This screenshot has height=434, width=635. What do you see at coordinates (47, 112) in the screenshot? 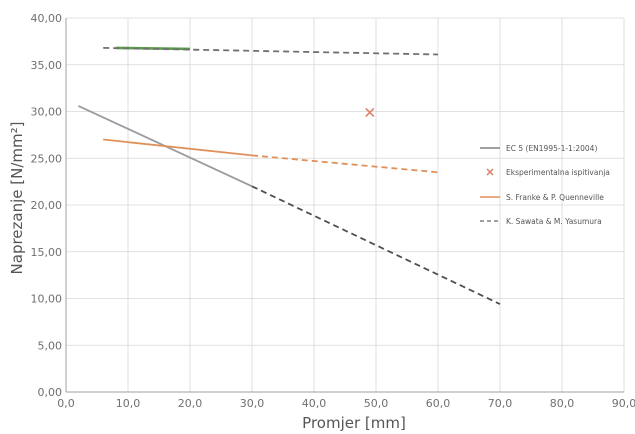
I see `y-tick-label: 30,00` at bounding box center [47, 112].